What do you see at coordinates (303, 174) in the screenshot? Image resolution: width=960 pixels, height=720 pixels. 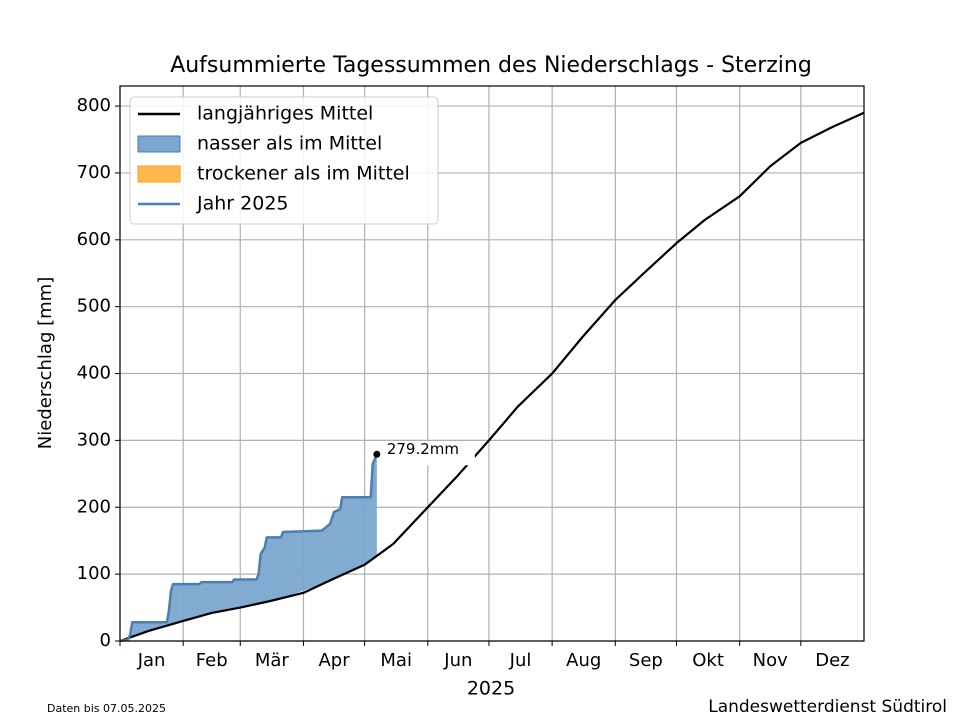 I see `legend-label: trockener als im Mittel` at bounding box center [303, 174].